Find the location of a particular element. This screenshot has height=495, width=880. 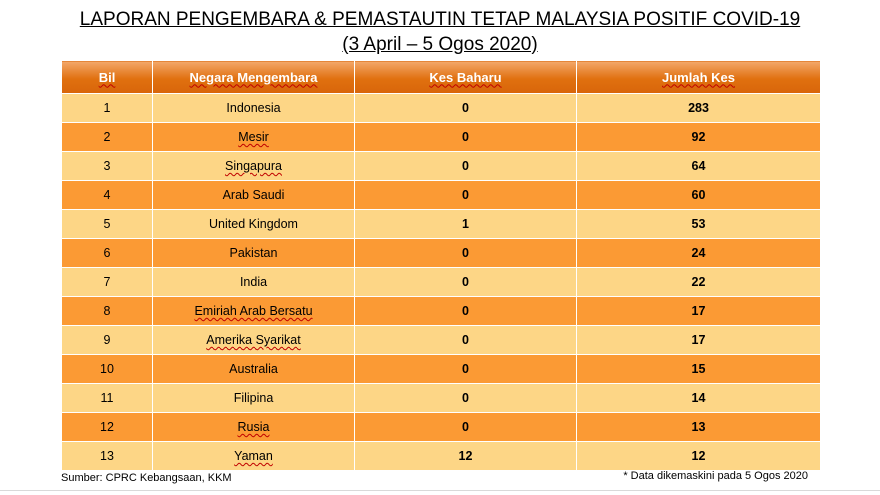

cell-bil: 1 is located at coordinates (107, 108).